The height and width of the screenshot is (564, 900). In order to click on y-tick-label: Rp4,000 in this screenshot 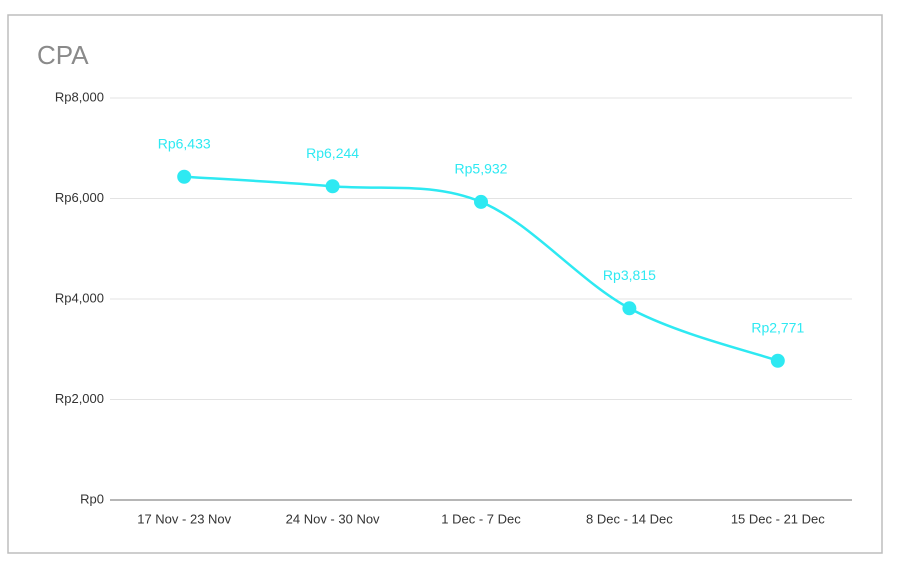, I will do `click(79, 297)`.